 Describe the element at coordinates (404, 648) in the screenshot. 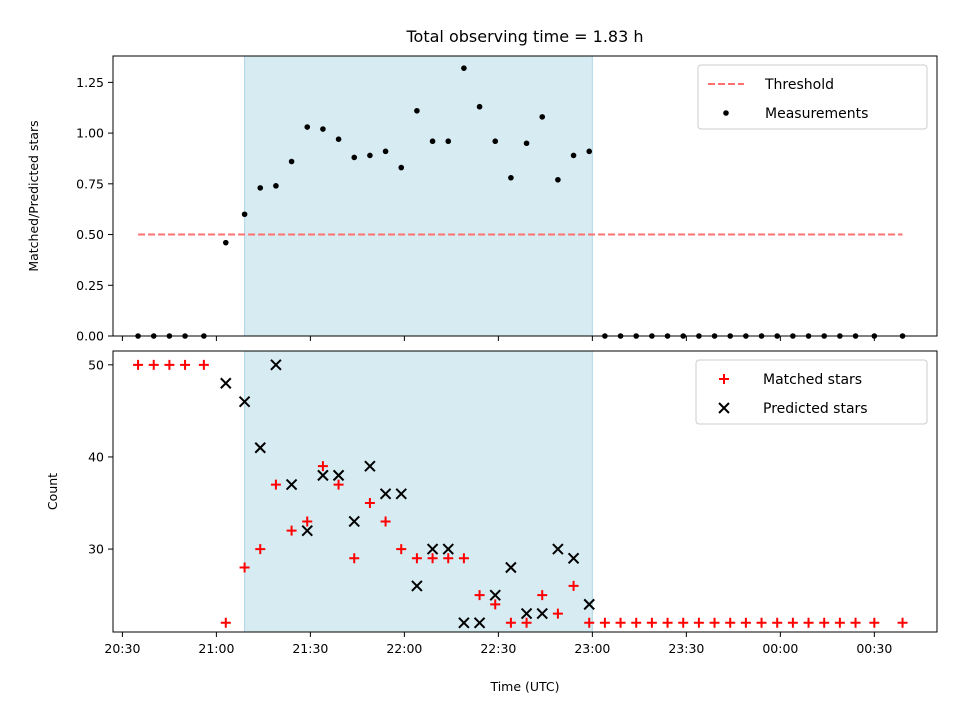

I see `x-tick-label: 22:00` at that location.